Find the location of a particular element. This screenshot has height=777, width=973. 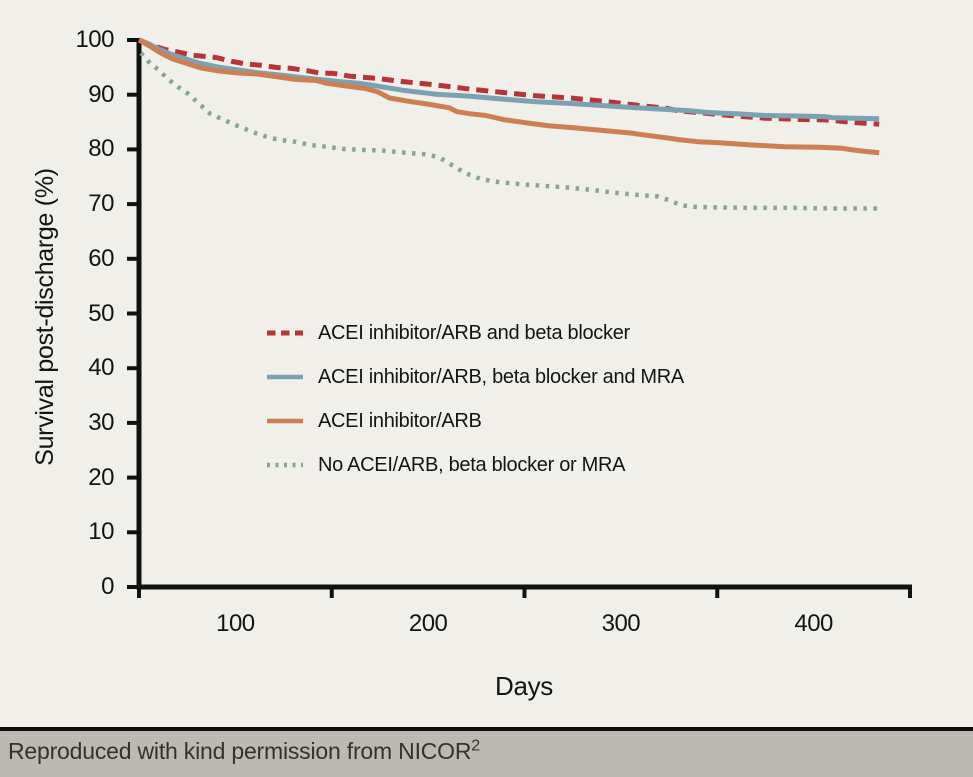

legend-item-no-treatment: No ACEI/ARB, beta blocker or MRA is located at coordinates (475, 465).